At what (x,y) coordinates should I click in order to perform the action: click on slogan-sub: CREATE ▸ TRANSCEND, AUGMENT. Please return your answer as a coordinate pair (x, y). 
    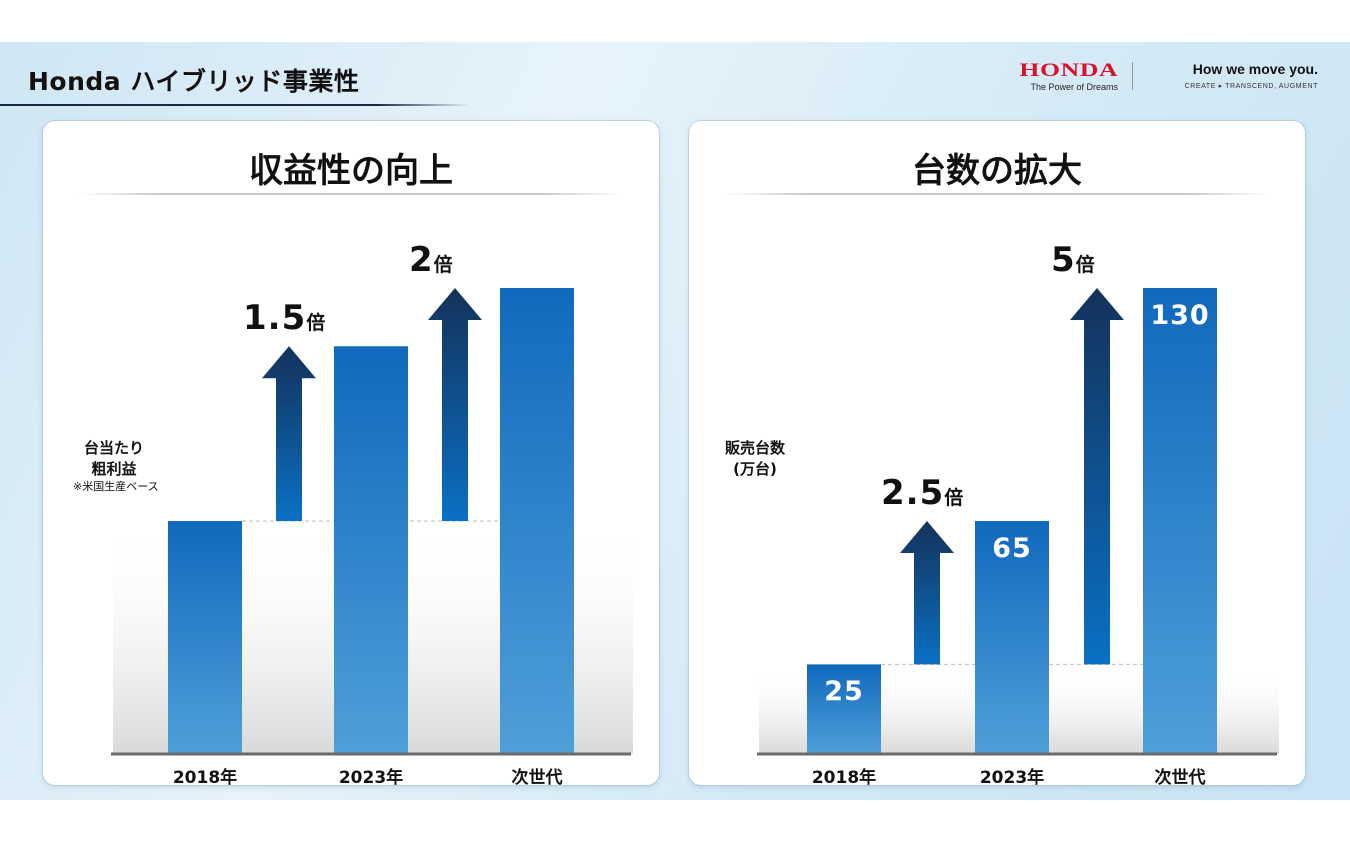
    Looking at the image, I should click on (1251, 86).